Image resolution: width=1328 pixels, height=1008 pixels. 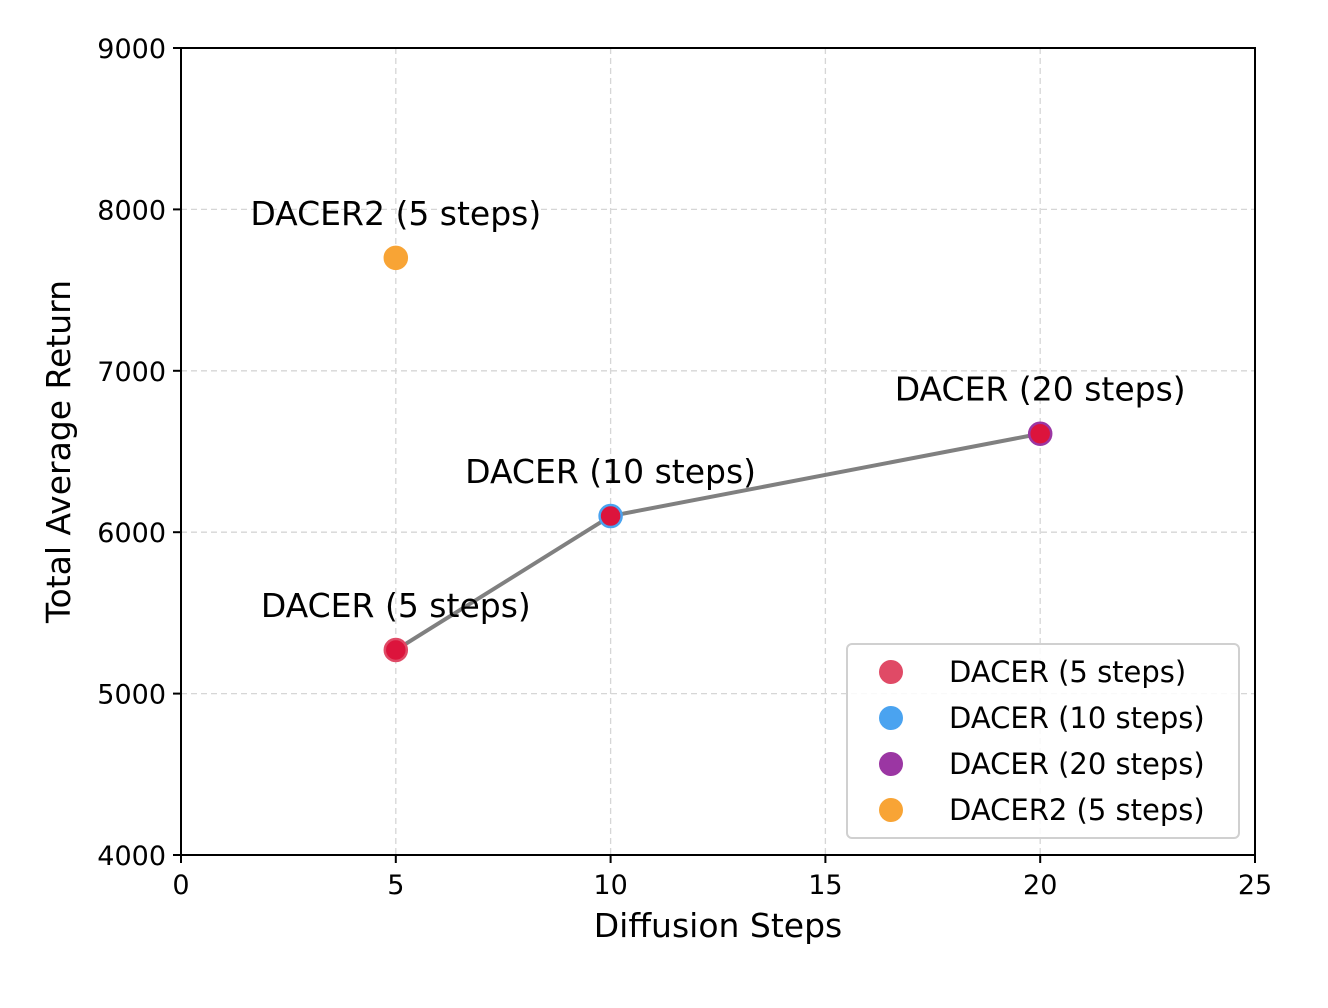 I want to click on x-tick-label: 5, so click(x=395, y=885).